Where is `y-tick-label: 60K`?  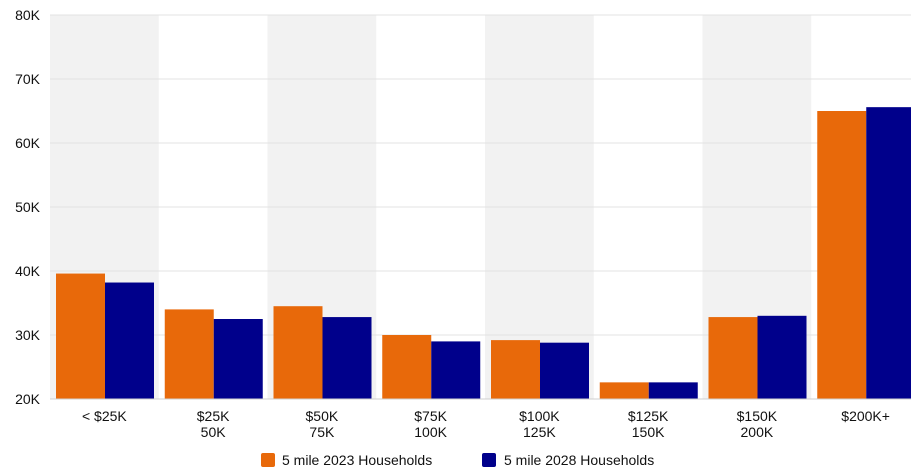
y-tick-label: 60K is located at coordinates (28, 143).